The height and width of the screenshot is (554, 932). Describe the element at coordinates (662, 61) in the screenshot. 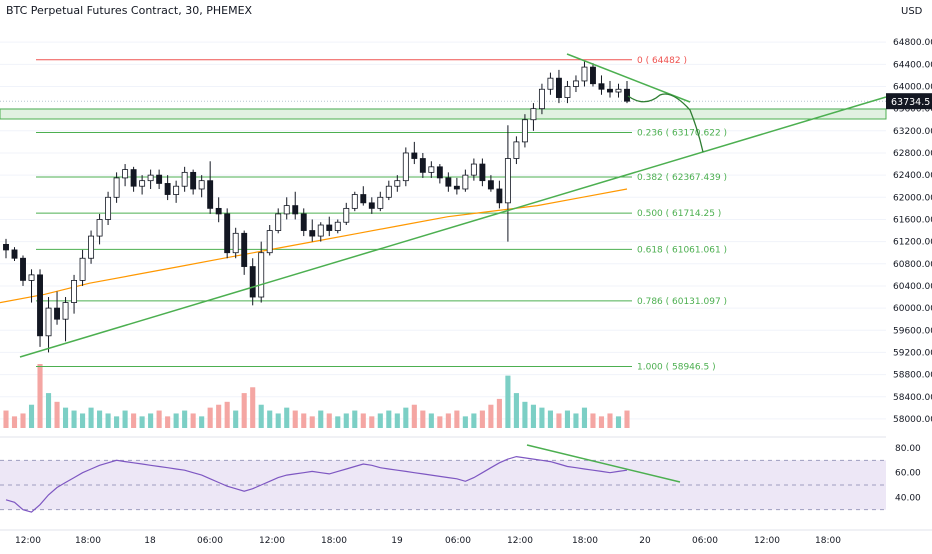

I see `fib-level-label: 0 ( 64482 )` at that location.